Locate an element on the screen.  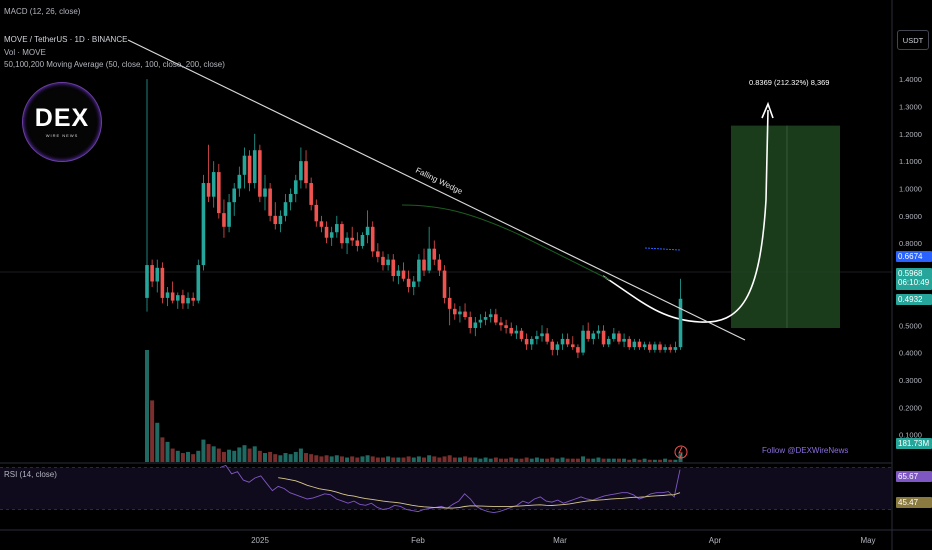
currency-selector: USDT is located at coordinates (913, 40).